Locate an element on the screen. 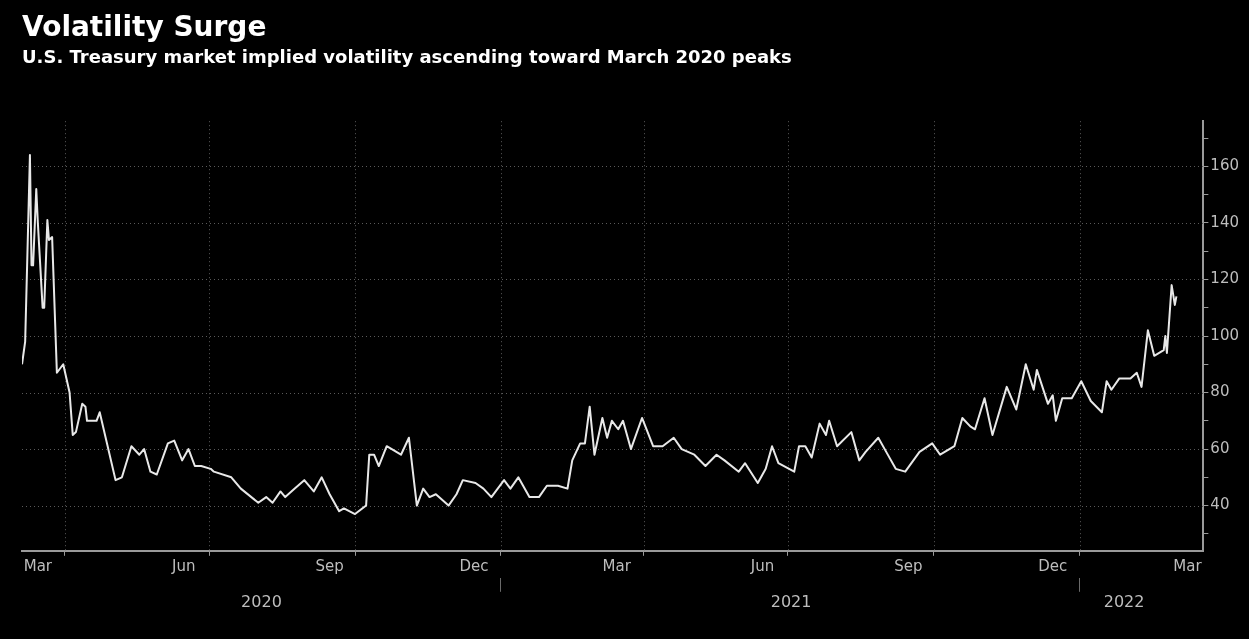 The height and width of the screenshot is (639, 1249). chart-title: Volatility Surge is located at coordinates (144, 27).